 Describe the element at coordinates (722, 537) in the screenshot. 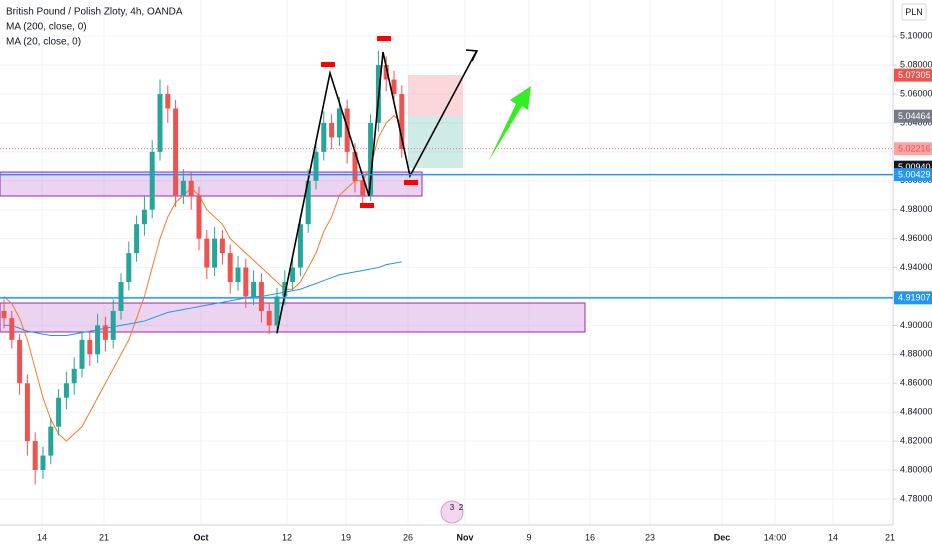

I see `x-tick-label: Dec` at that location.